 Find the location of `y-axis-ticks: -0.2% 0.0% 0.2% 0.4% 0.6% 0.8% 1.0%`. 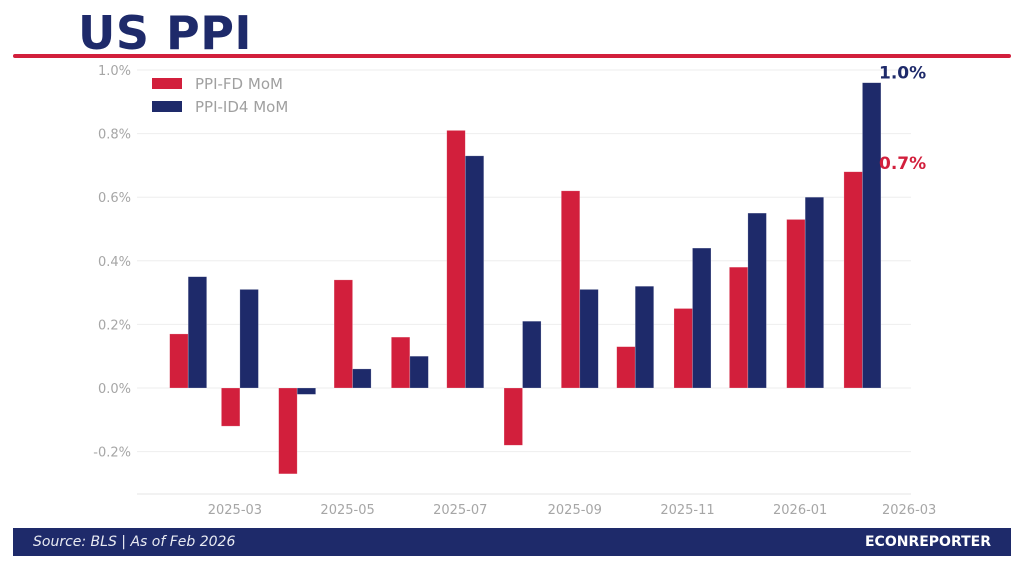

y-axis-ticks: -0.2% 0.0% 0.2% 0.4% 0.6% 0.8% 1.0% is located at coordinates (112, 262).